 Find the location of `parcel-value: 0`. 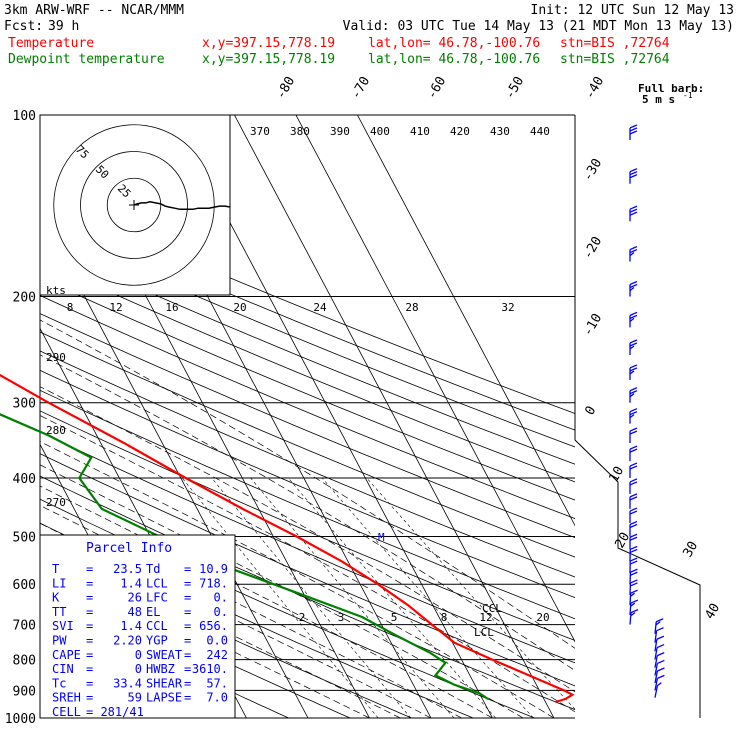

parcel-value: 0 is located at coordinates (138, 655).